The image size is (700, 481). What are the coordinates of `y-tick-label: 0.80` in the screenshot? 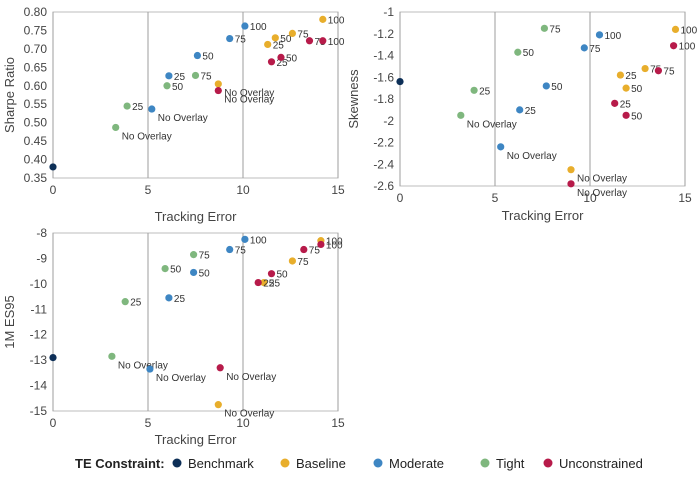 It's located at (36, 12).